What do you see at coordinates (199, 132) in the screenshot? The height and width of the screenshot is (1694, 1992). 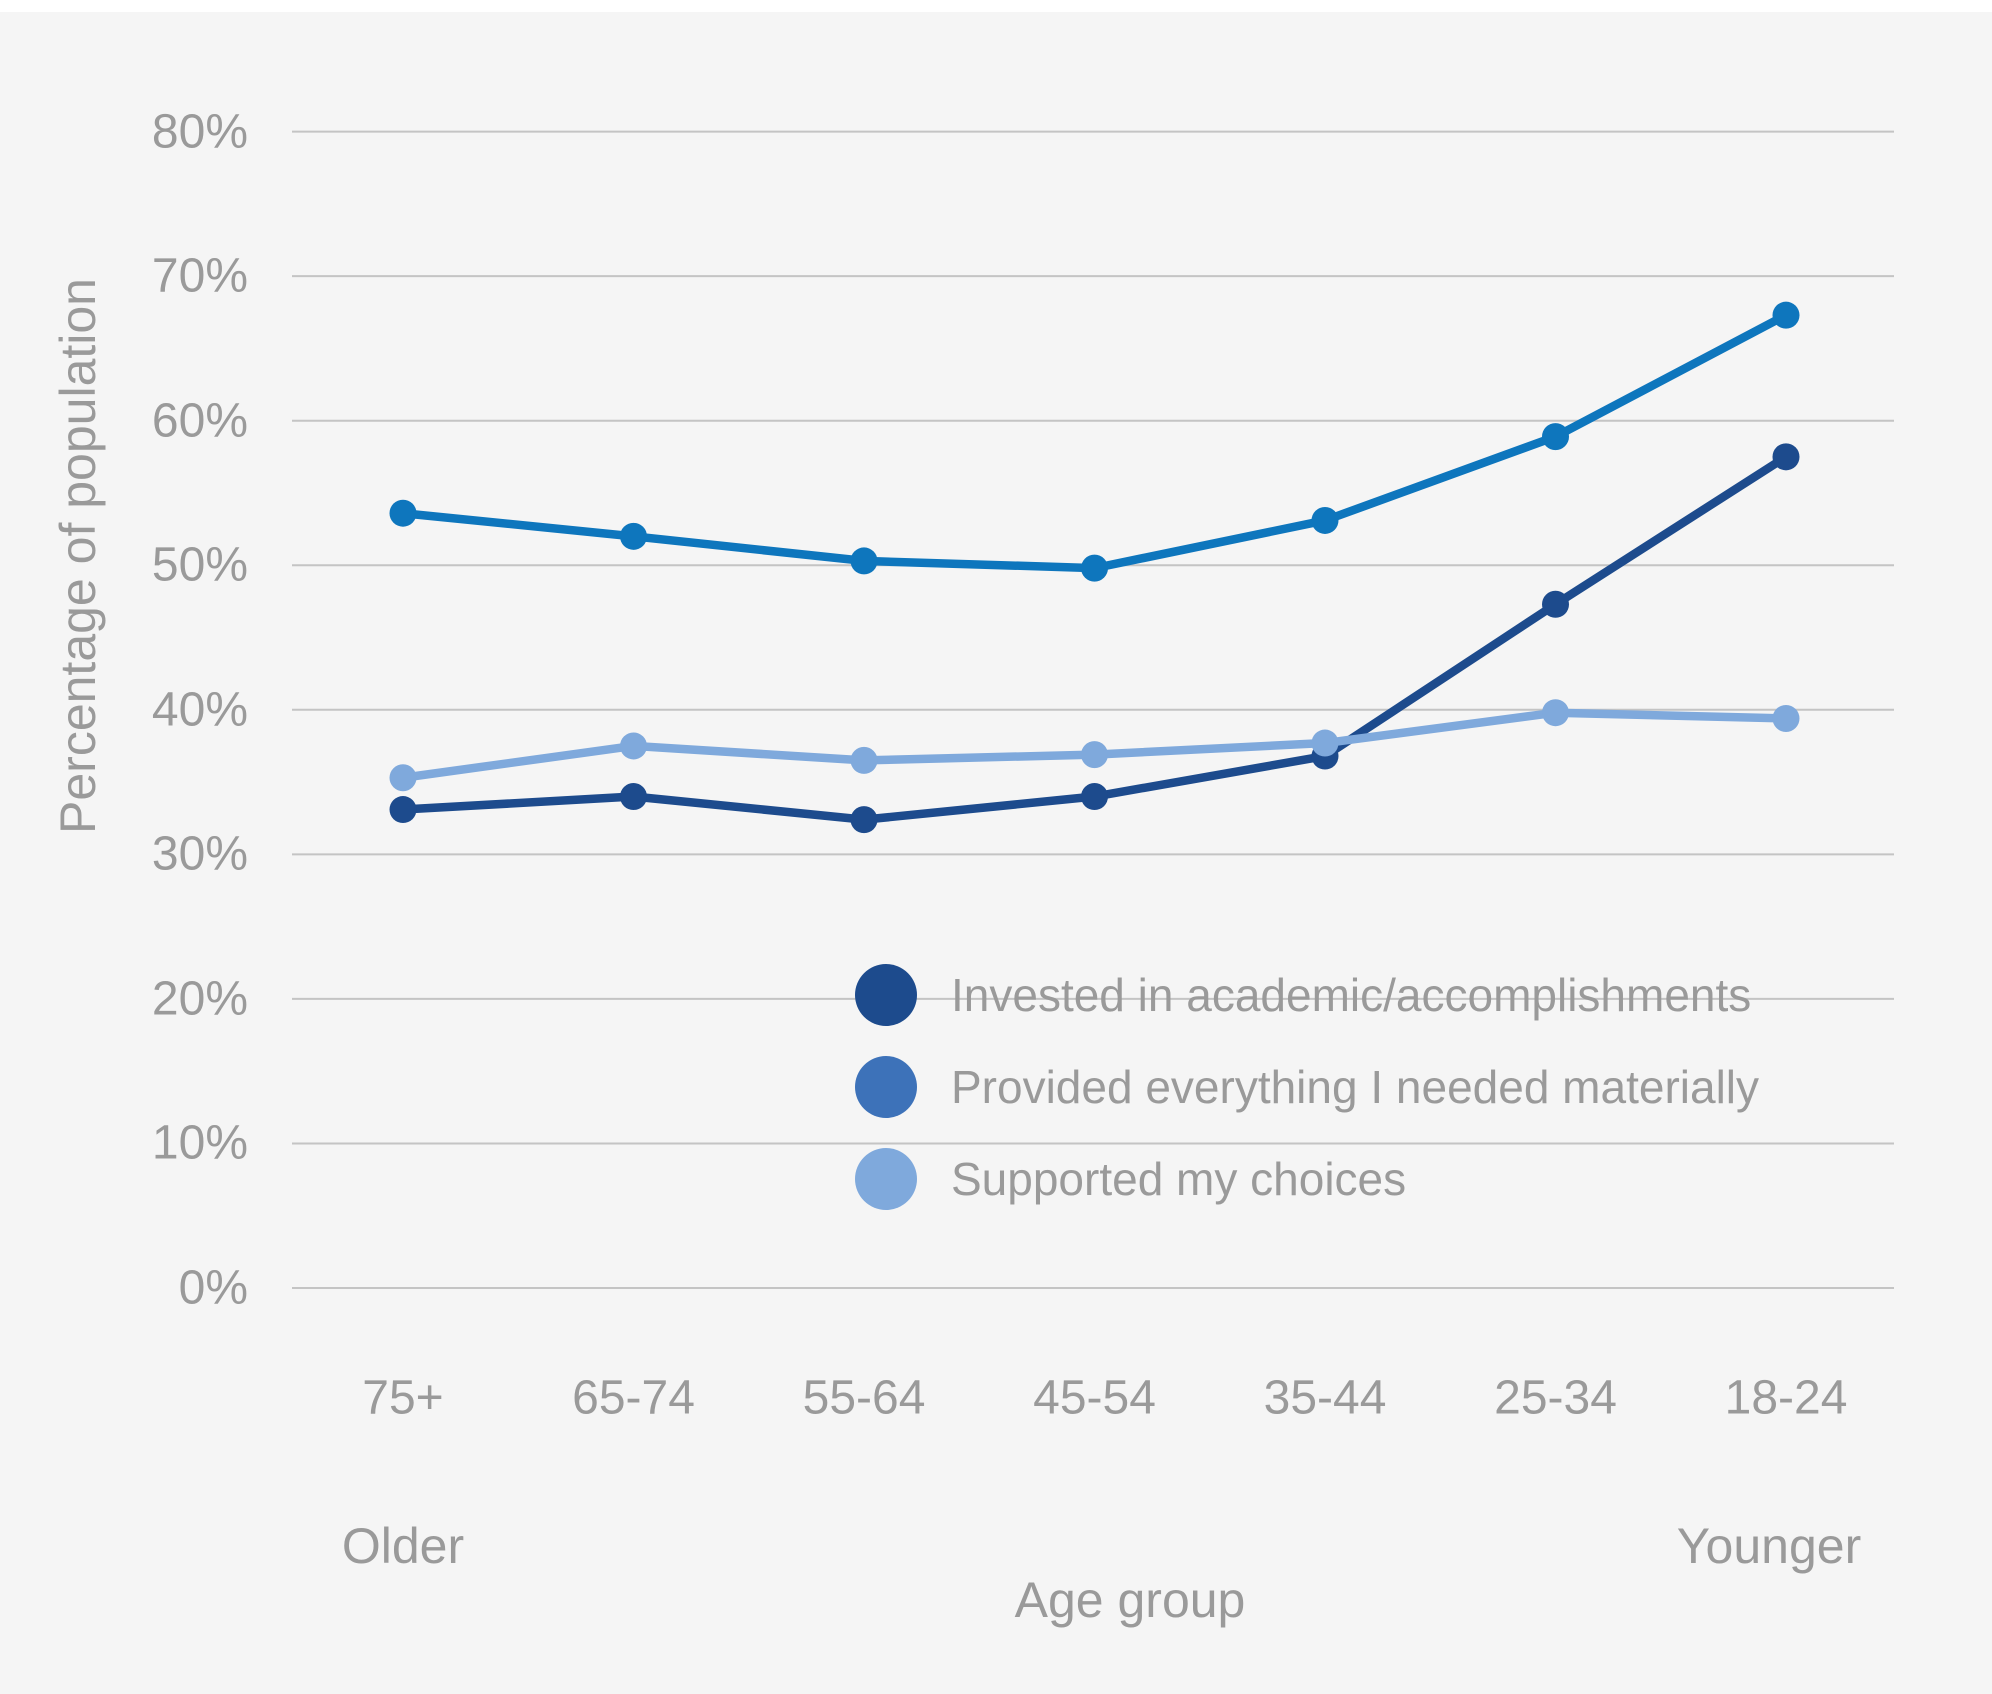 I see `y-tick-label-80: 80%` at bounding box center [199, 132].